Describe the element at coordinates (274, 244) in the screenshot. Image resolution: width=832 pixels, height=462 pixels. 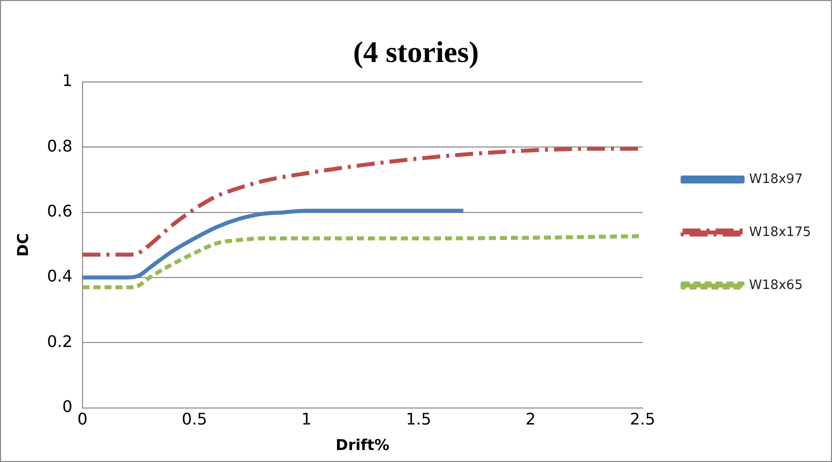
I see `line-series` at that location.